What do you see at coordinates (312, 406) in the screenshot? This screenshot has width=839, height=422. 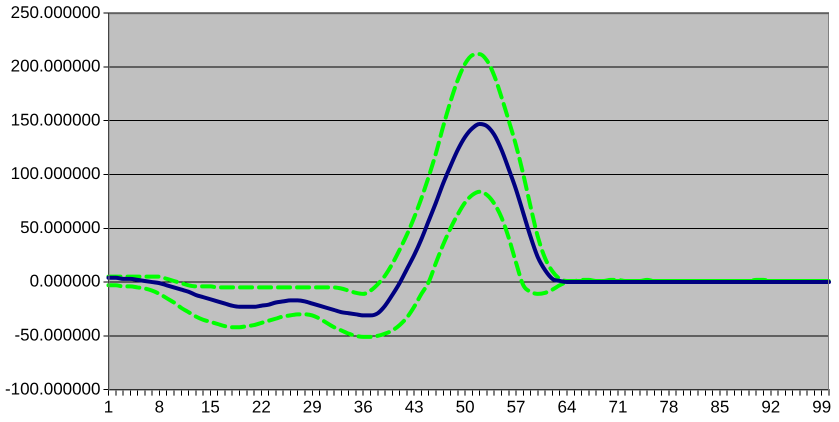 I see `x-tick-label: 29` at bounding box center [312, 406].